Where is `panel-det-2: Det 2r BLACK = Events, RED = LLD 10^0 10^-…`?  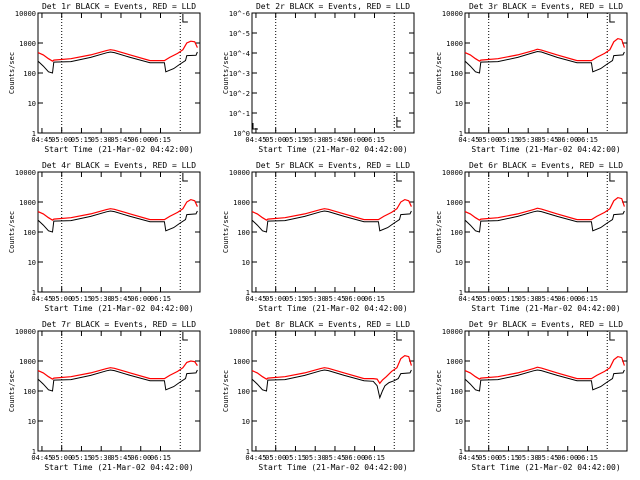
panel-det-2: Det 2r BLACK = Events, RED = LLD 10^0 10^-… is located at coordinates (318, 78).